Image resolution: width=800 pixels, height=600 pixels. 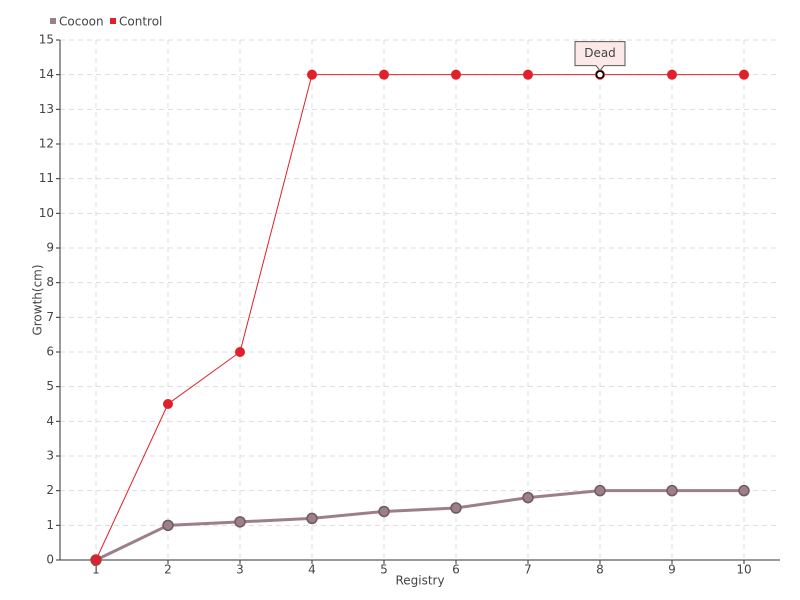 What do you see at coordinates (50, 248) in the screenshot?
I see `y-tick-label: 9` at bounding box center [50, 248].